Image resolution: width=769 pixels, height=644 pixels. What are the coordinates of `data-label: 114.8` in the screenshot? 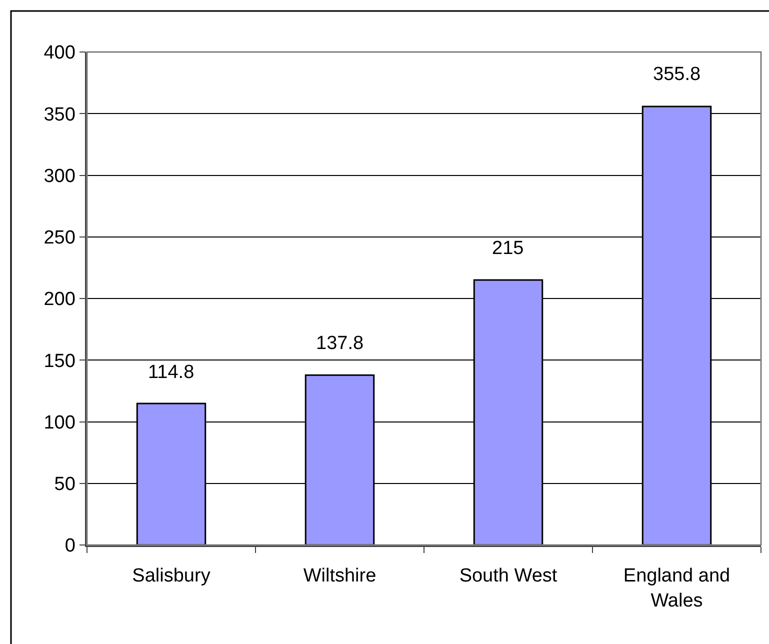 It's located at (171, 372).